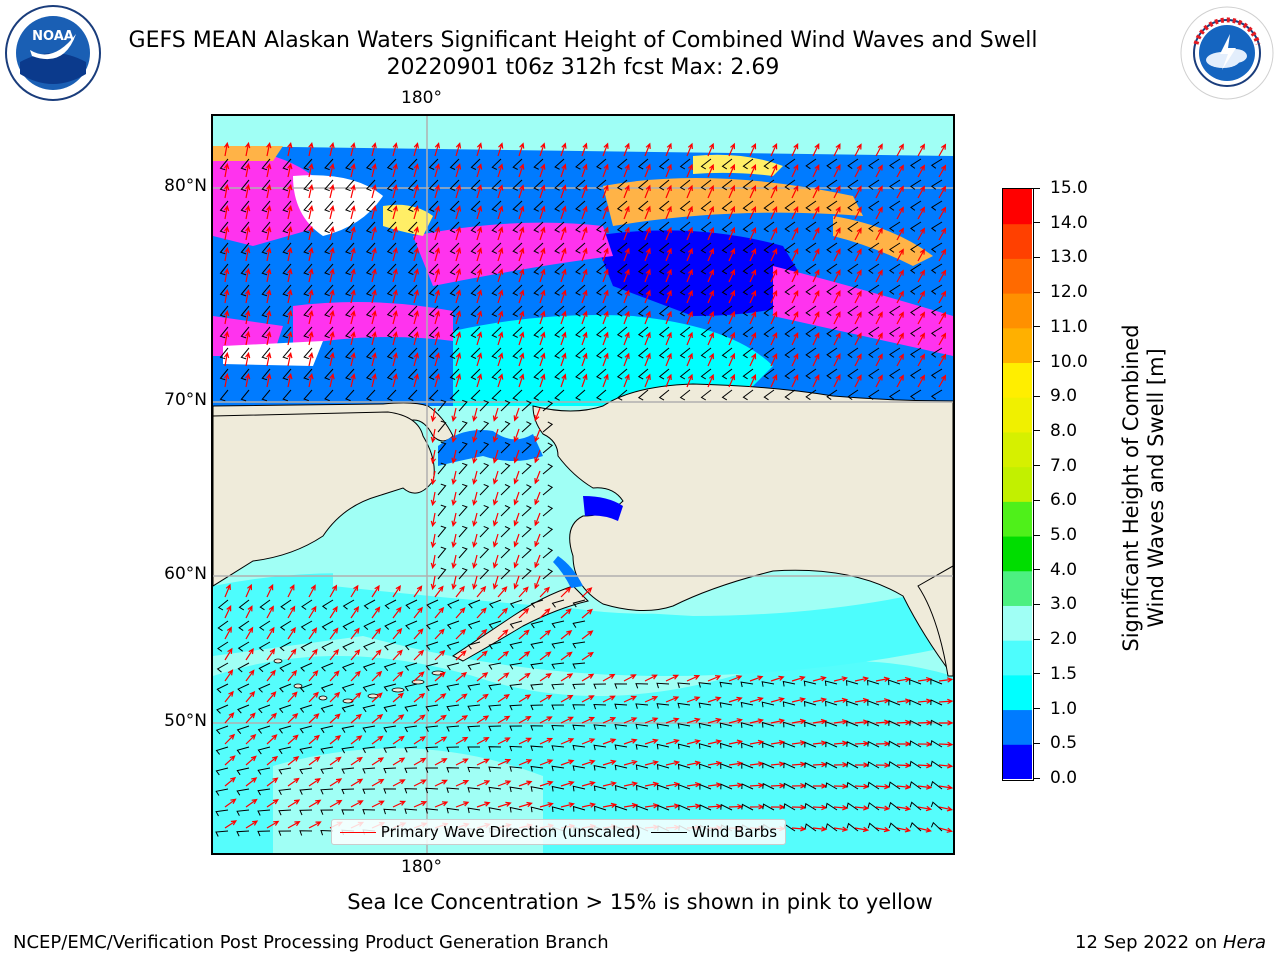  What do you see at coordinates (1017, 554) in the screenshot?
I see `colorbar-bin` at bounding box center [1017, 554].